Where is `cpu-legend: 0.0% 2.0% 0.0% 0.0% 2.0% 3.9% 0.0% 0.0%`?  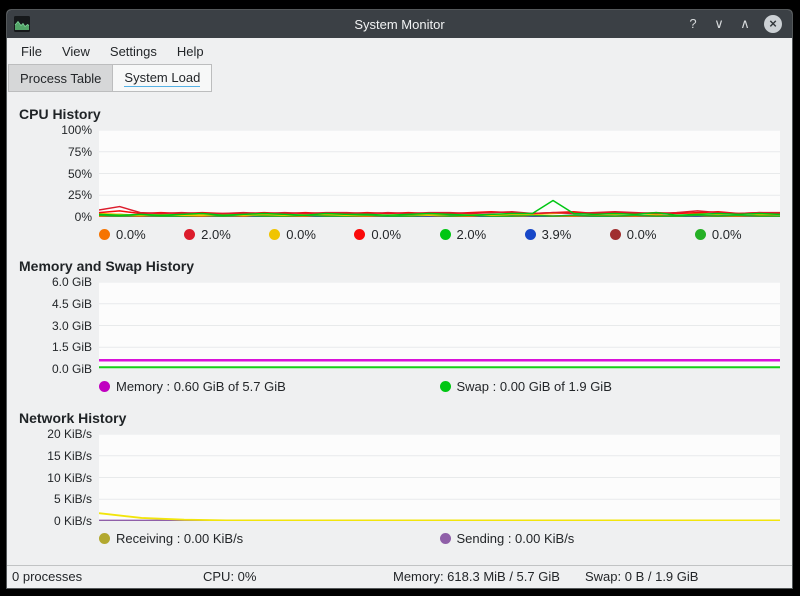
cpu-legend: 0.0% 2.0% 0.0% 0.0% 2.0% 3.9% 0.0% 0.0% is located at coordinates (439, 234).